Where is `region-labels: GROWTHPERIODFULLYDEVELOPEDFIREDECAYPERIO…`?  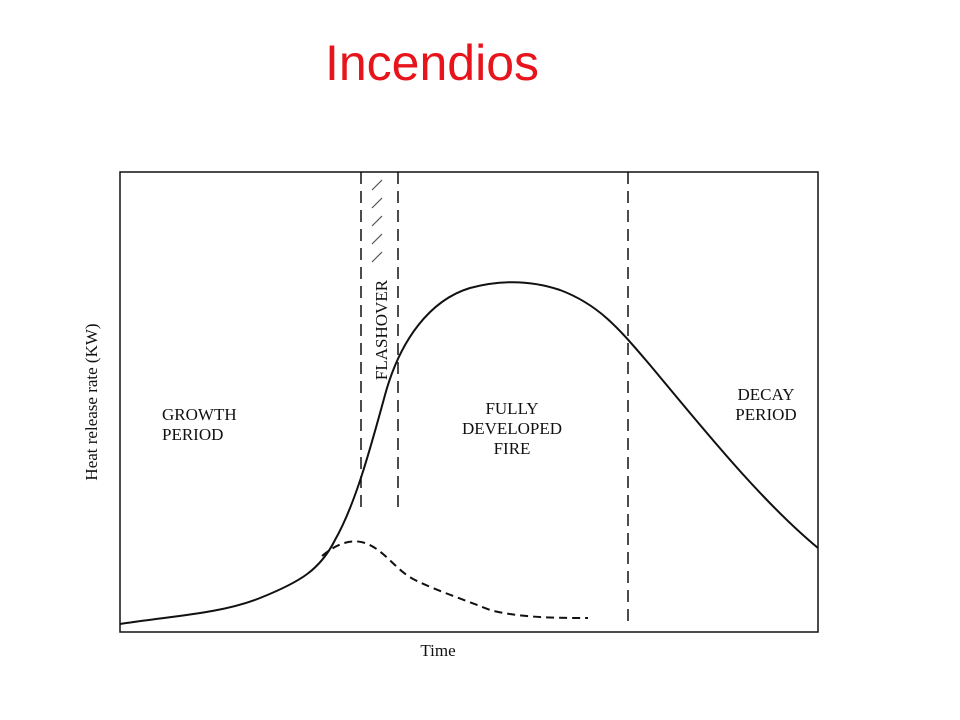 region-labels: GROWTHPERIODFULLYDEVELOPEDFIREDECAYPERIO… is located at coordinates (479, 421).